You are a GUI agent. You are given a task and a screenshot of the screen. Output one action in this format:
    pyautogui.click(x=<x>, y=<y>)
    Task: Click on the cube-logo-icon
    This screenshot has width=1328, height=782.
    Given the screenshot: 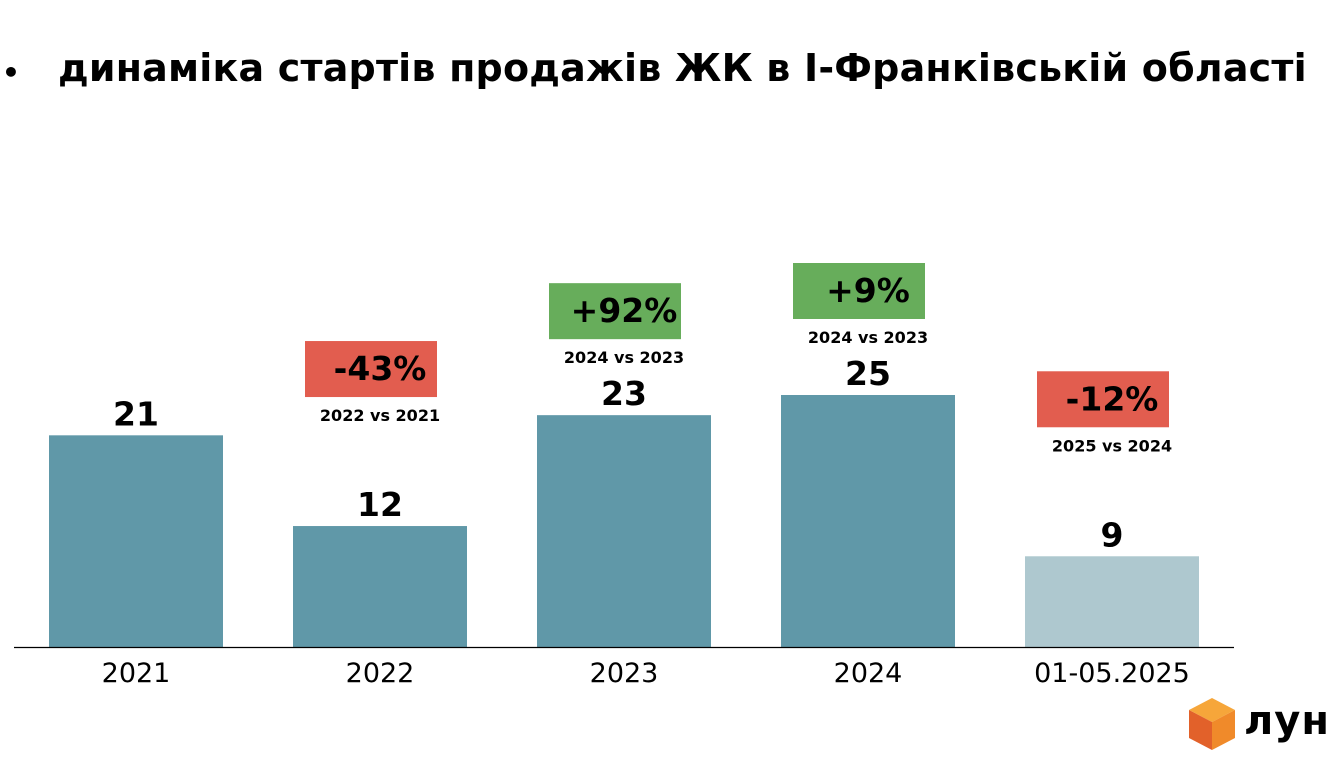 What is the action you would take?
    pyautogui.click(x=1212, y=724)
    